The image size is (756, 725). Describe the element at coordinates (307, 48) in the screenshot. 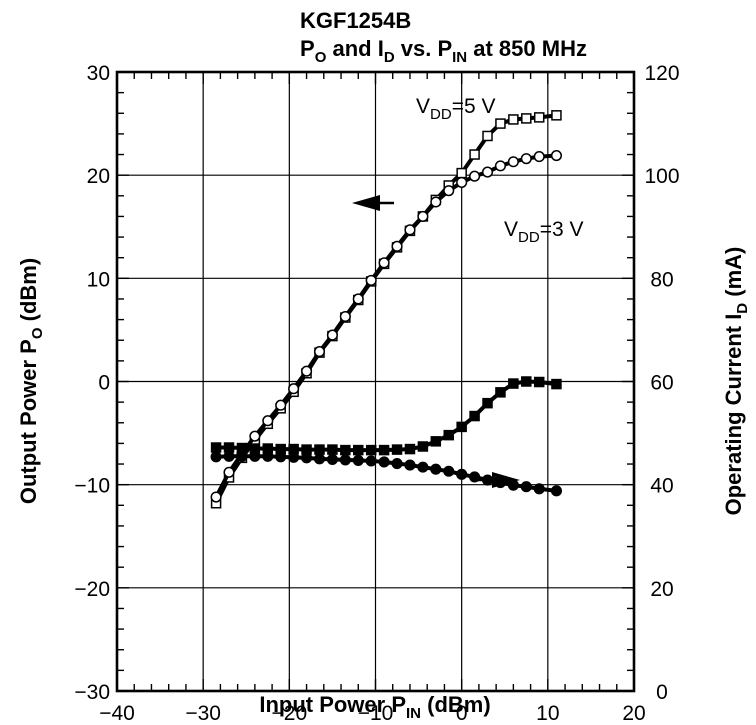

I see `subtitle-p: P` at that location.